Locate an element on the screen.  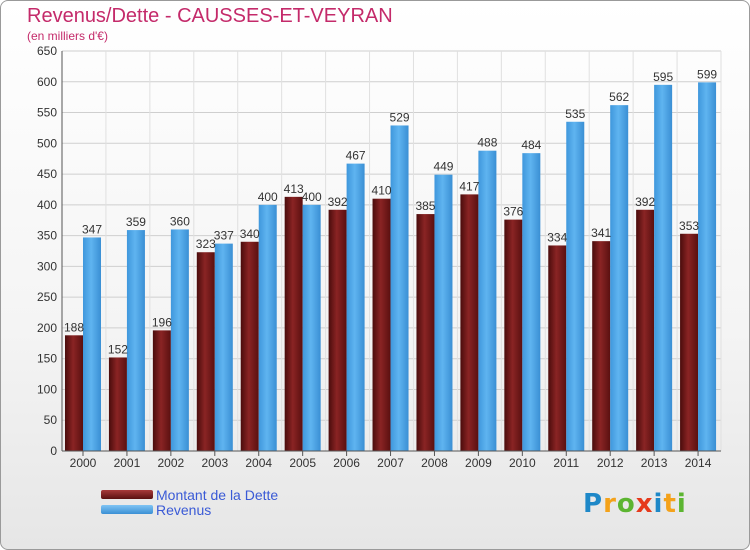
data-label-debt: 376 is located at coordinates (513, 212).